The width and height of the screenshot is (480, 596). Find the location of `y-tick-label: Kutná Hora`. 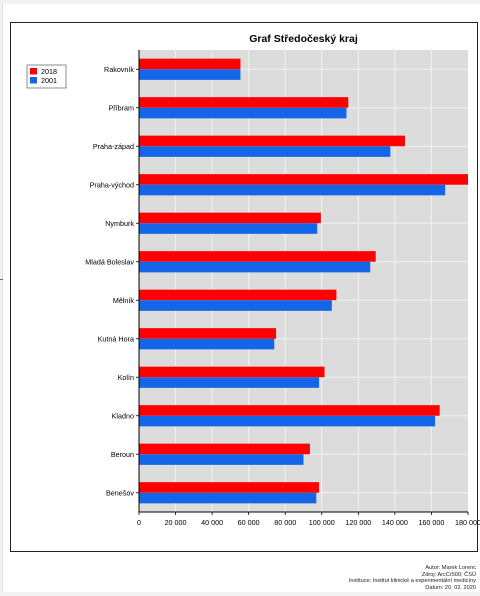

y-tick-label: Kutná Hora is located at coordinates (116, 338).